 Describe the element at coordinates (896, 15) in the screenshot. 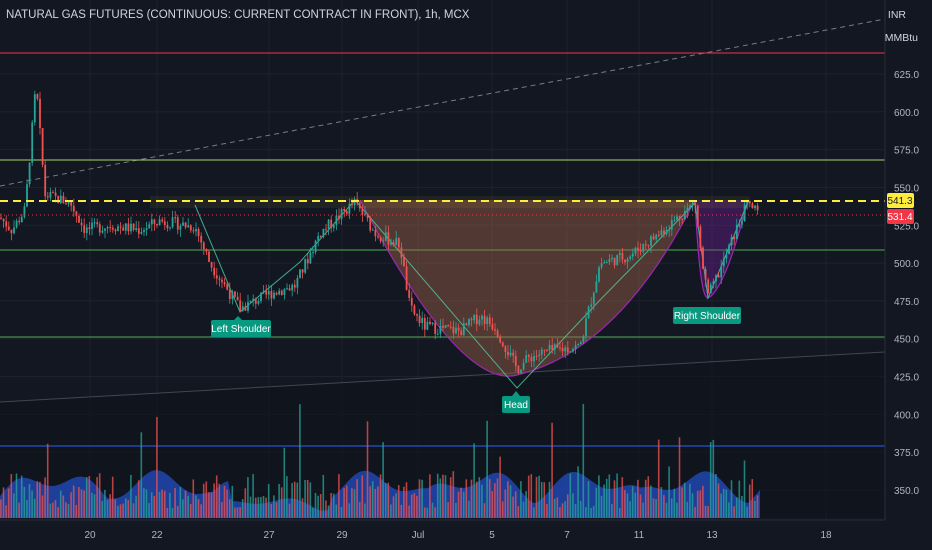

I see `currency-label: INR` at that location.